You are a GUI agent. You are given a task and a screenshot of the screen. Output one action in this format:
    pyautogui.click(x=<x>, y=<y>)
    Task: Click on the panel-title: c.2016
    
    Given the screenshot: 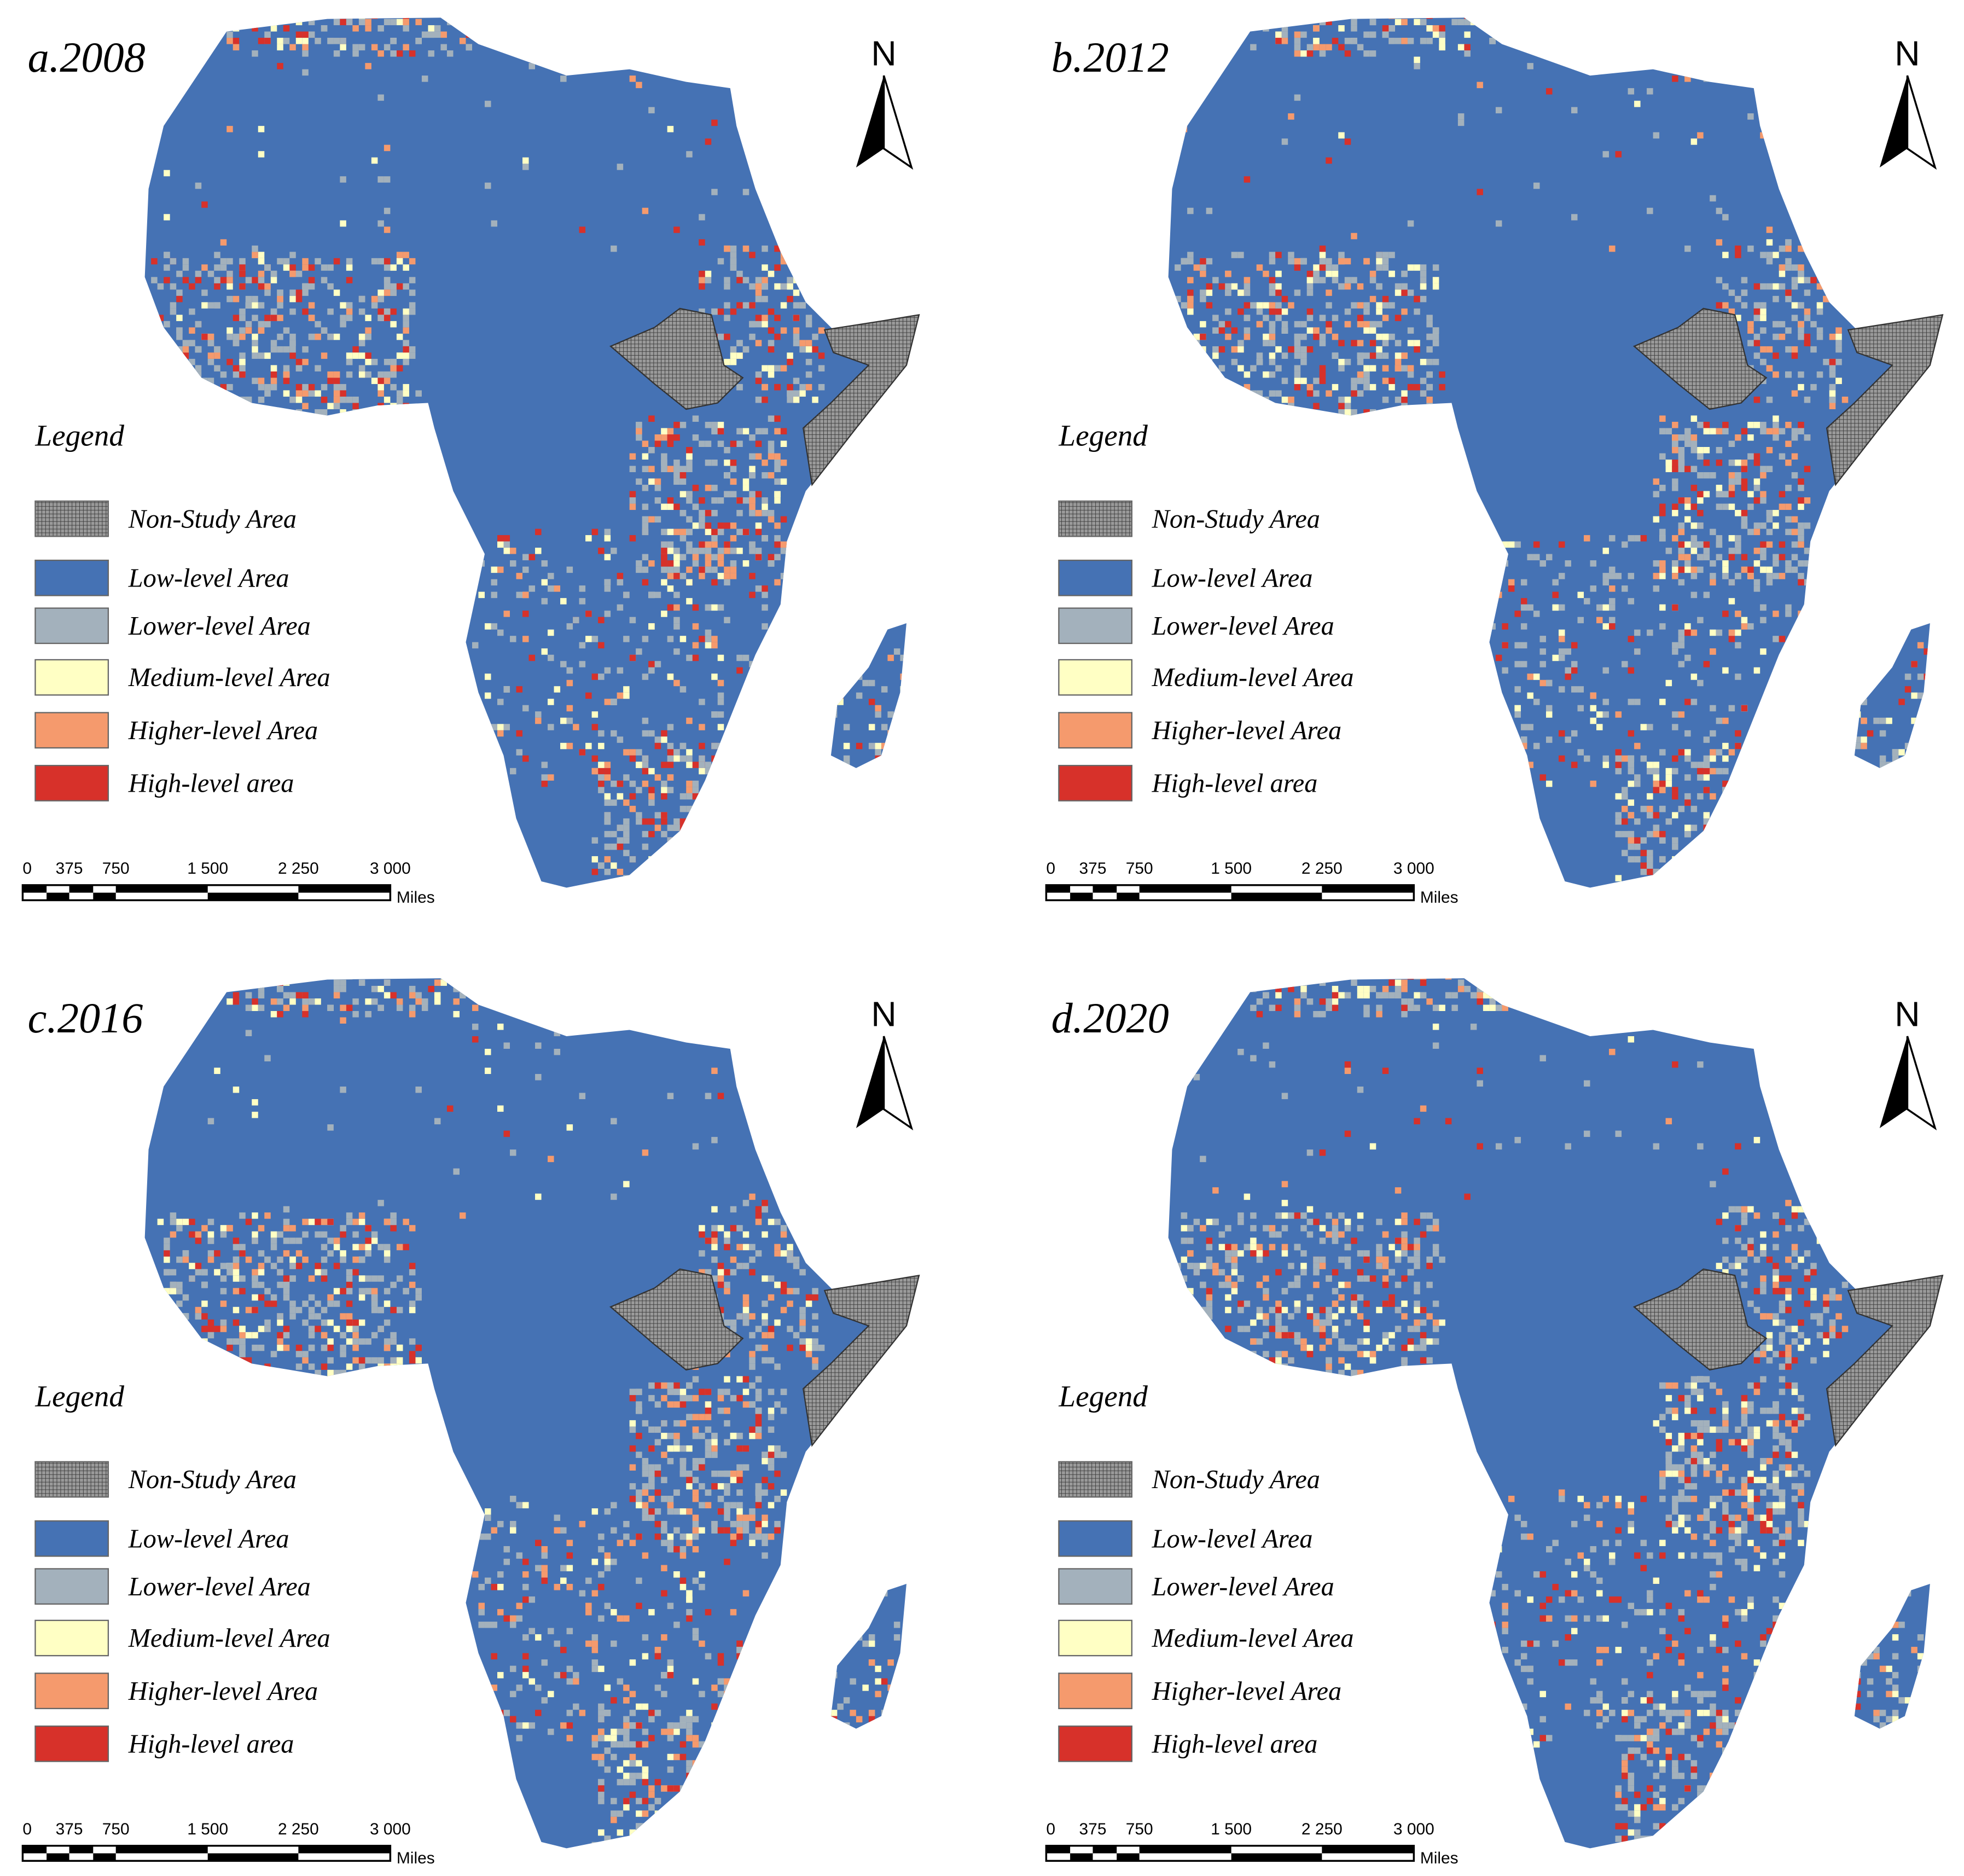 What is the action you would take?
    pyautogui.click(x=85, y=1018)
    